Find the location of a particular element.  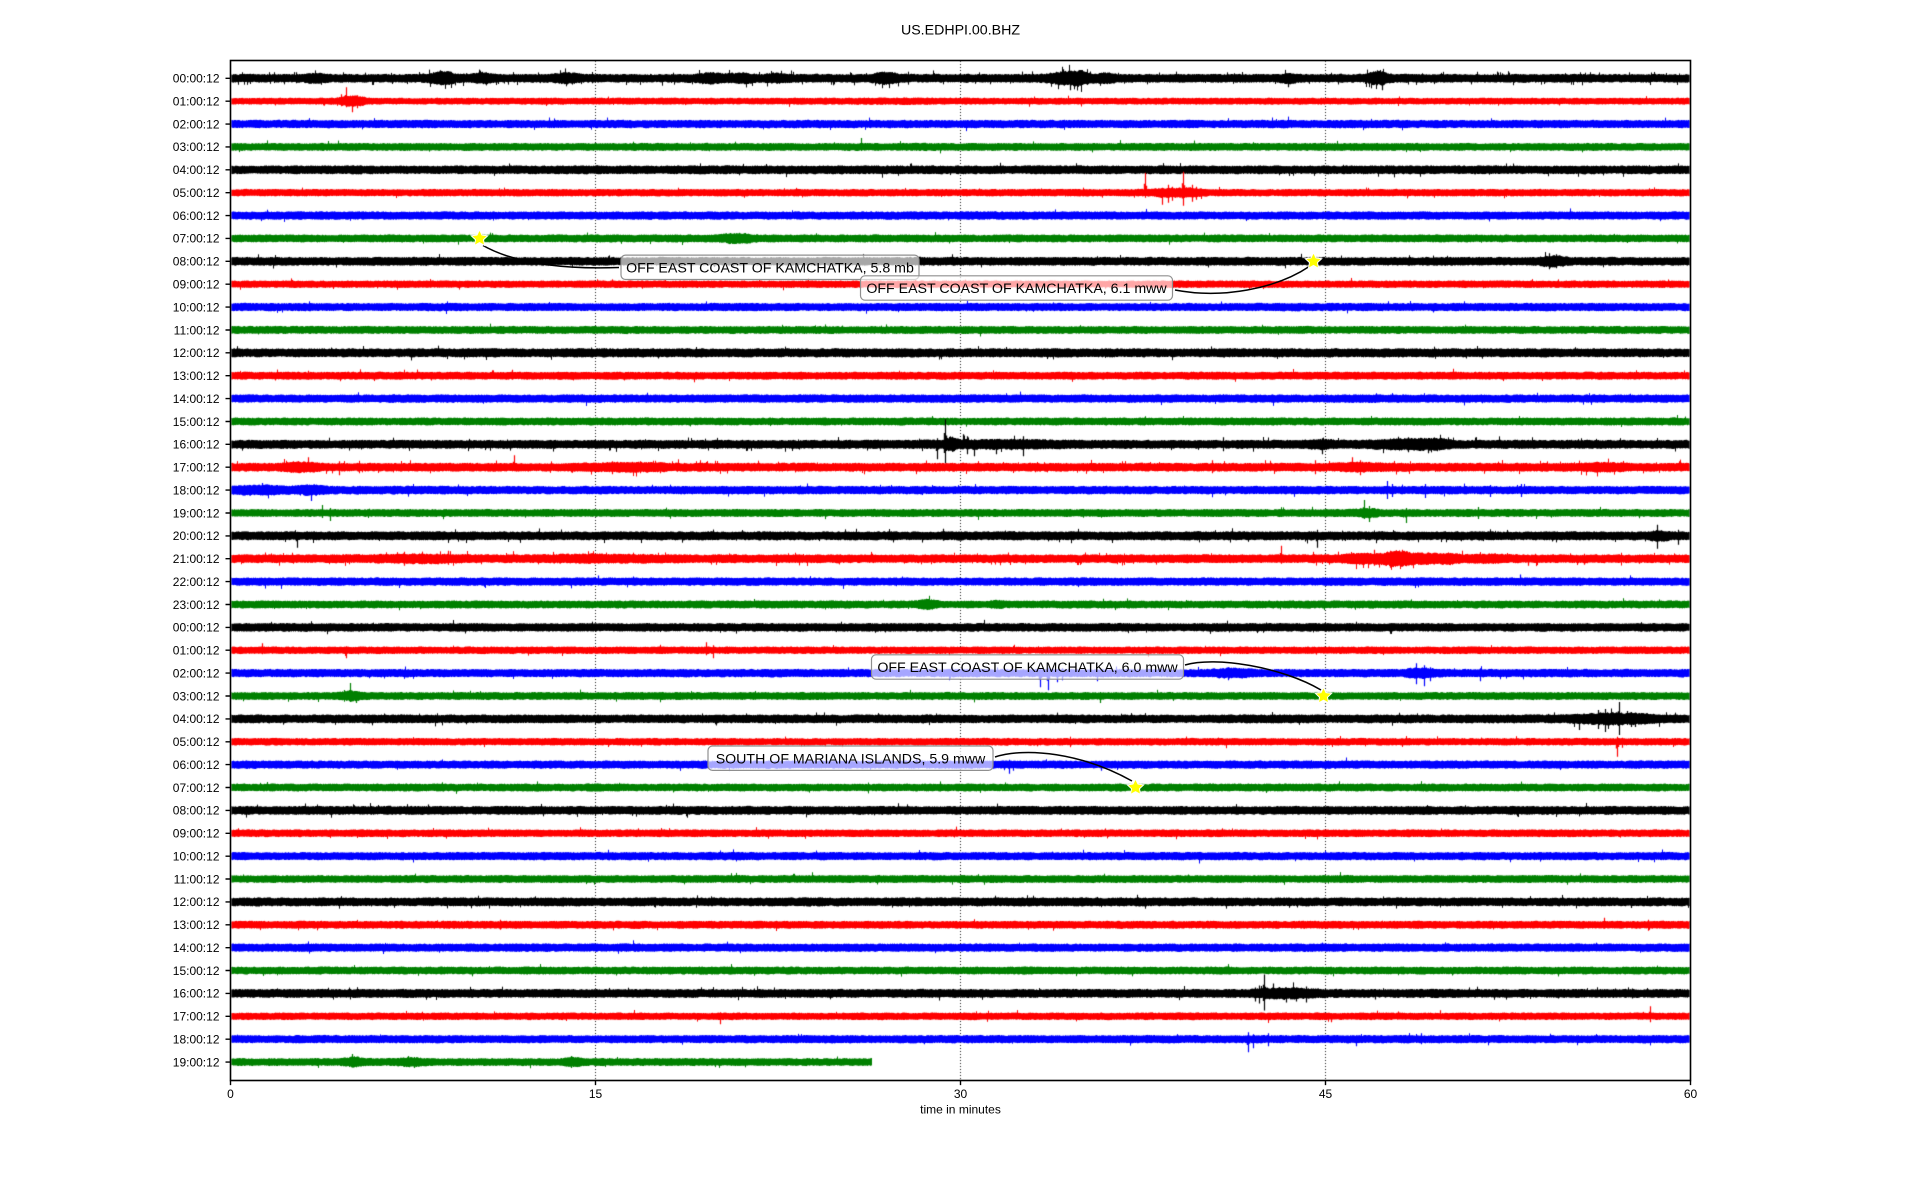

svg-text: US.EDHPI.00.BHZ is located at coordinates (960, 31).